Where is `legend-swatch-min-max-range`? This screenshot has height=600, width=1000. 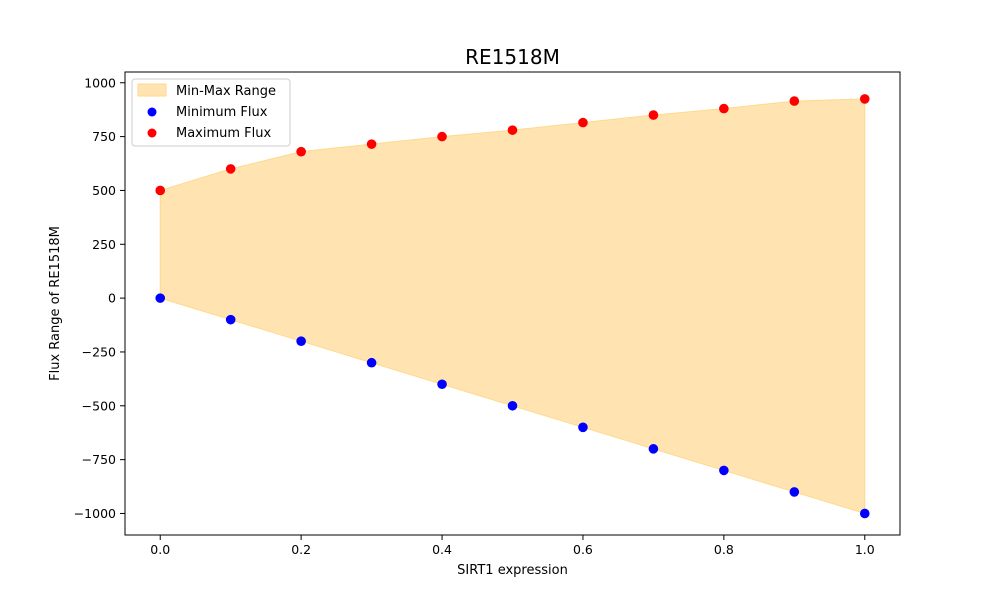
legend-swatch-min-max-range is located at coordinates (152, 90).